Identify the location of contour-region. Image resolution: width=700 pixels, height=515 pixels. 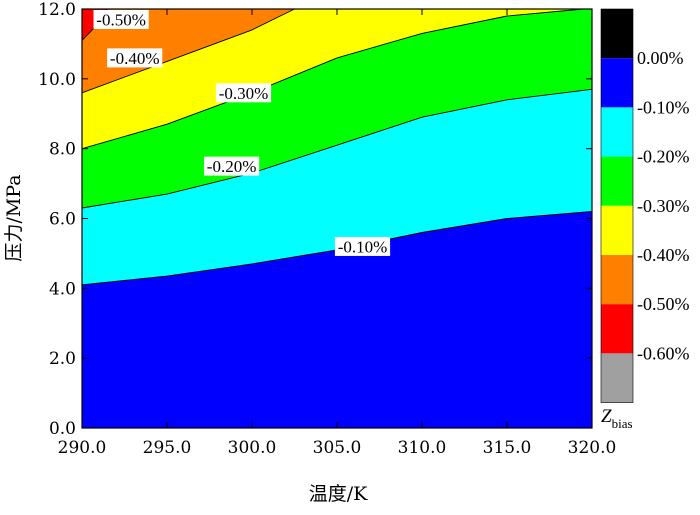
(188, 51).